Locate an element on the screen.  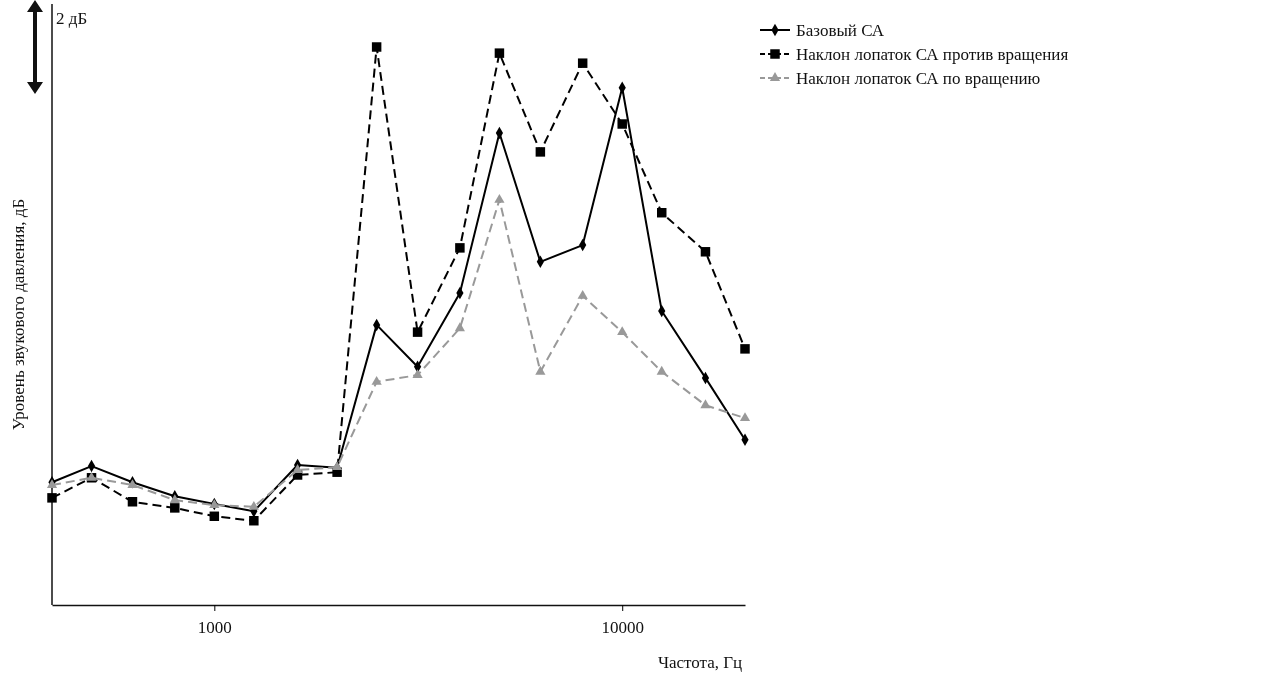
legend-label: Наклон лопаток СА по вращению is located at coordinates (918, 78).